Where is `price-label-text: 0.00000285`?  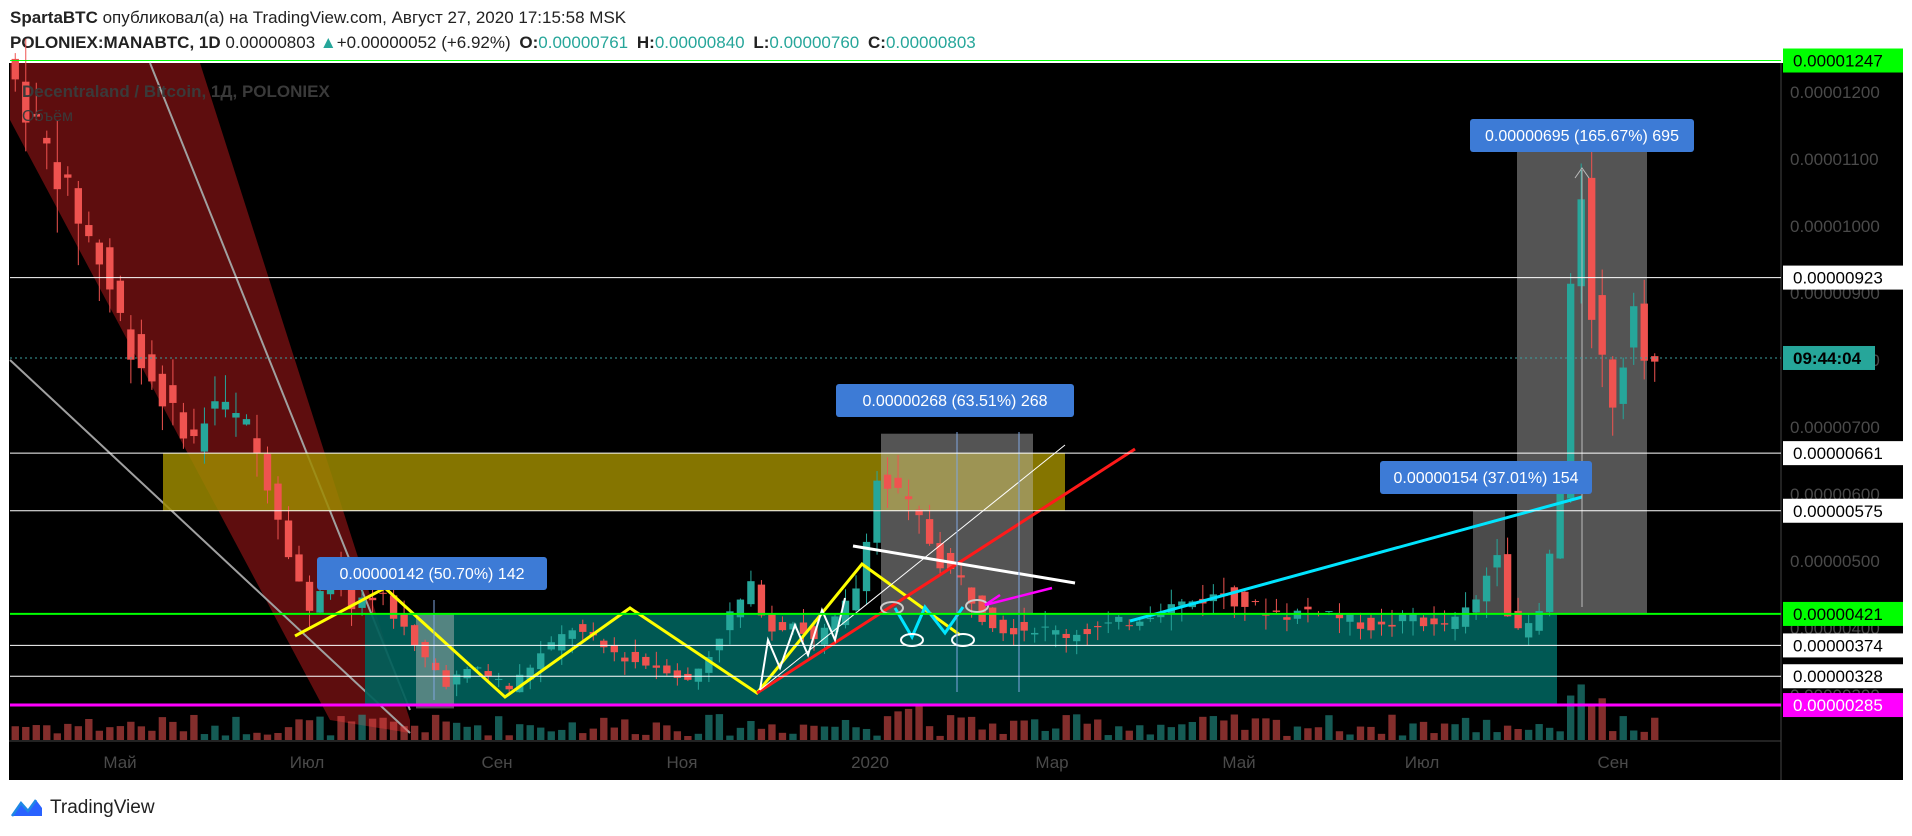 price-label-text: 0.00000285 is located at coordinates (1838, 705).